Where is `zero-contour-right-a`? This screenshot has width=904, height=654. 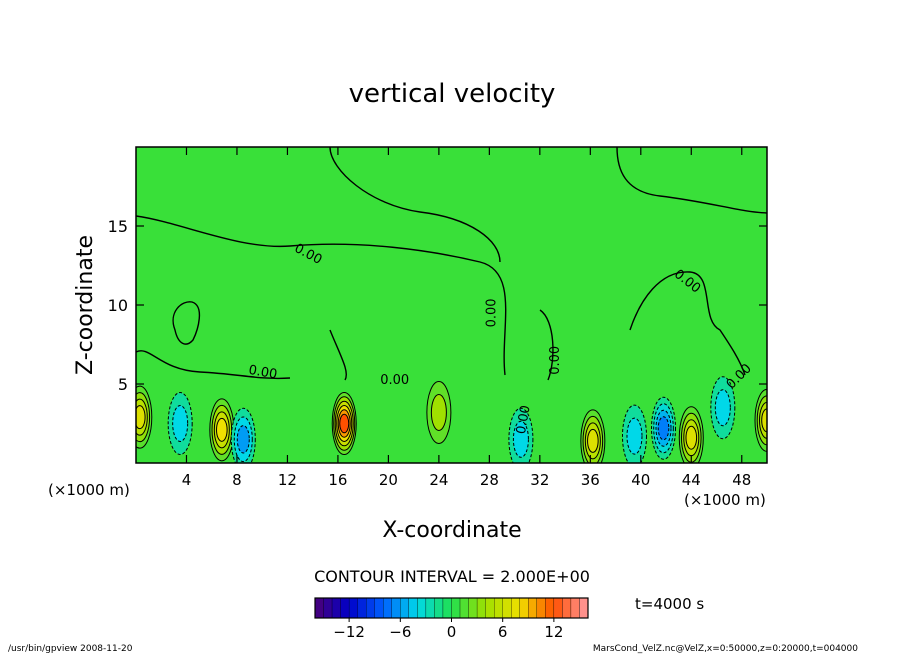
zero-contour-right-a is located at coordinates (687, 323).